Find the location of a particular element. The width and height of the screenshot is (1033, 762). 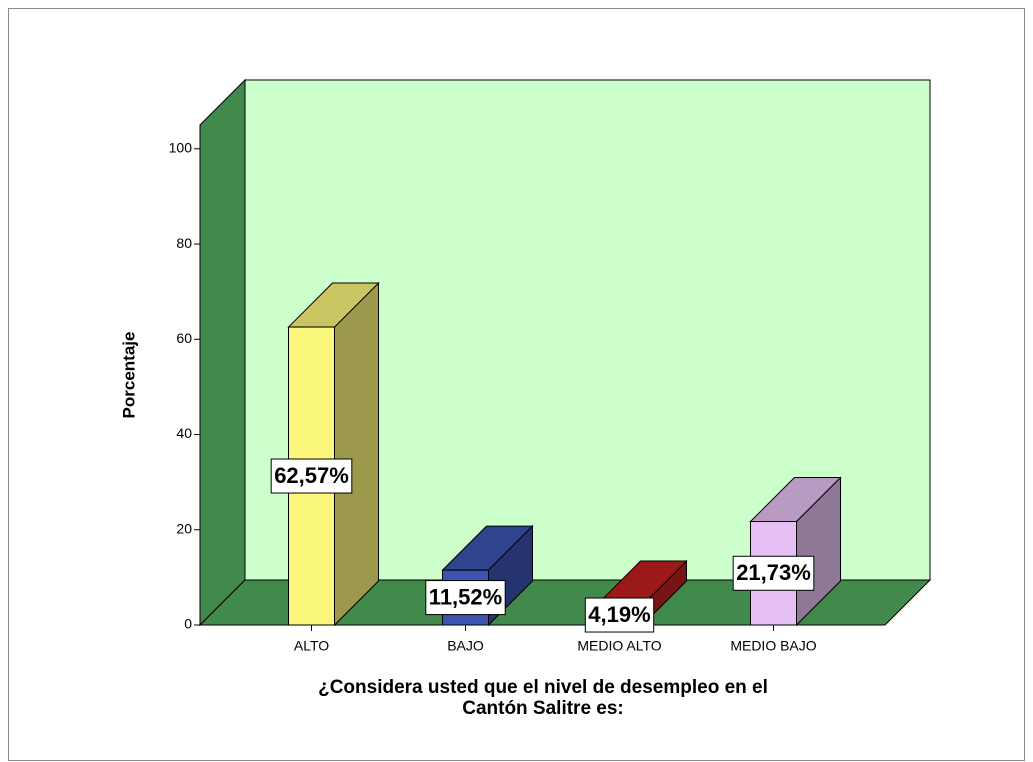

y-tick-label: 20 is located at coordinates (184, 528).